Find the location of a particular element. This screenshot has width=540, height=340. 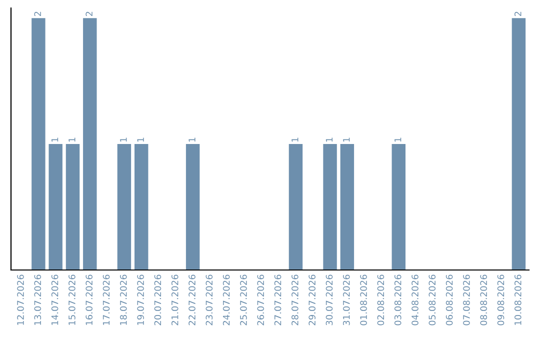

x-tick-label: 09.08.2026 is located at coordinates (500, 300).